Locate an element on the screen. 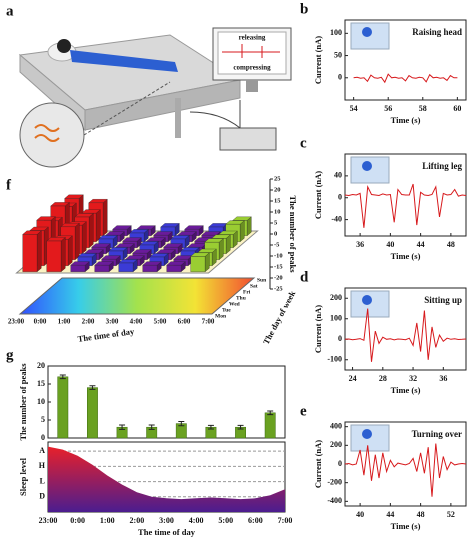 The width and height of the screenshot is (474, 544). x-tick-label: 40 is located at coordinates (390, 244).